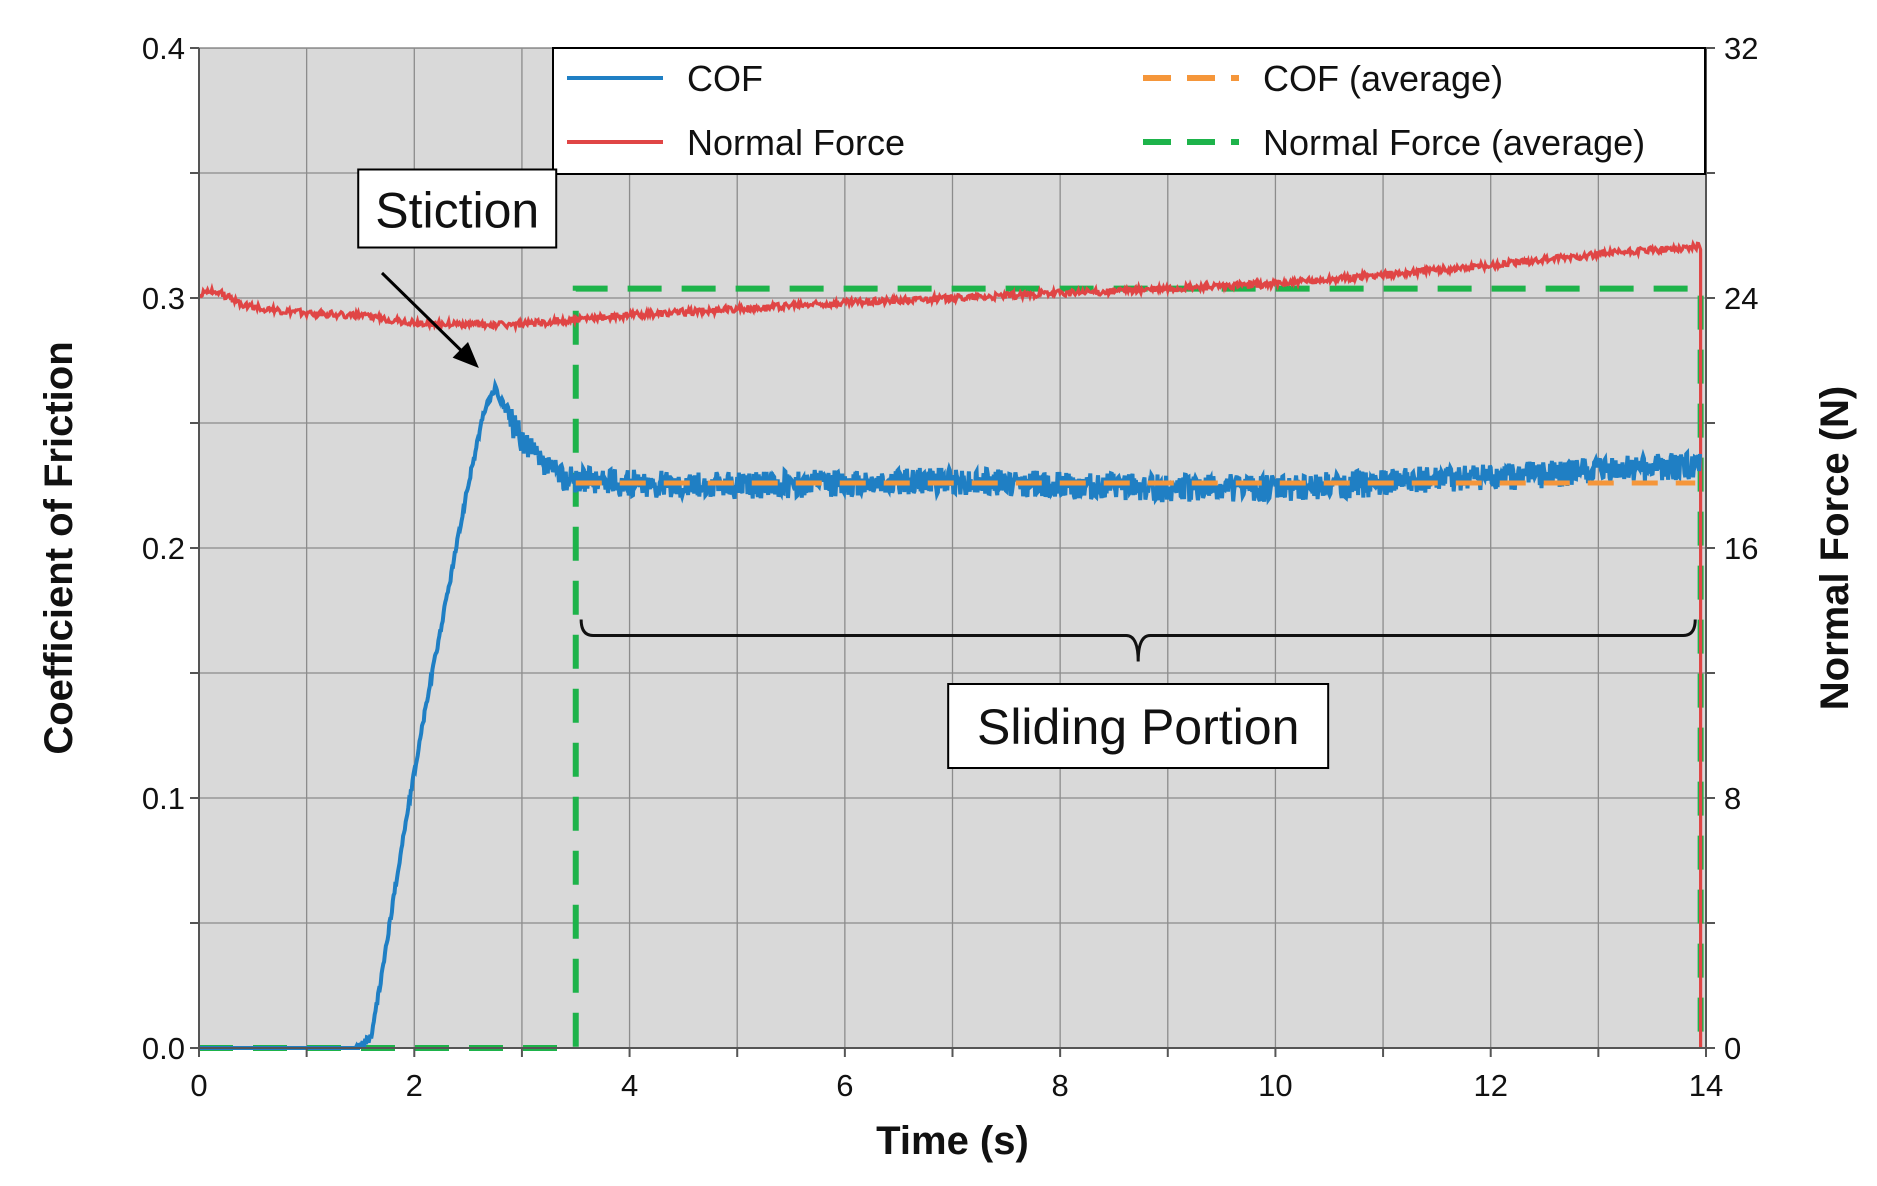 The width and height of the screenshot is (1877, 1186). I want to click on stiction-label: Stiction, so click(457, 211).